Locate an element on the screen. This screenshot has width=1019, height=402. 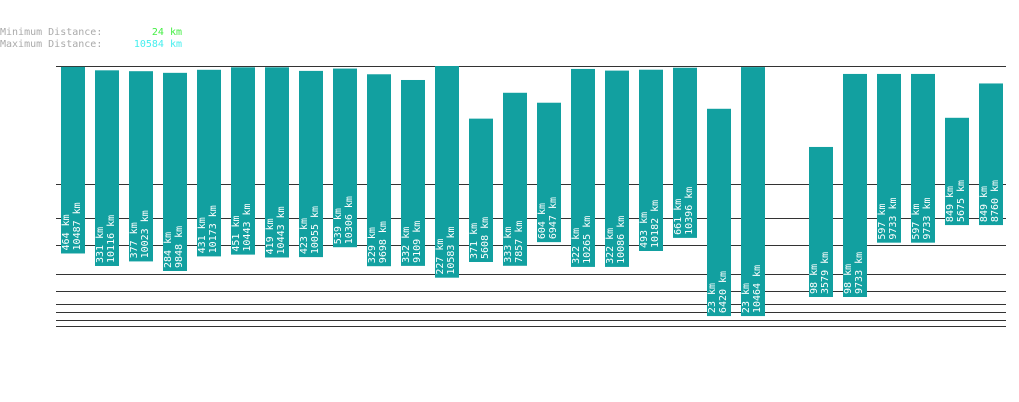
value-label: 9848 km is located at coordinates (179, 247).